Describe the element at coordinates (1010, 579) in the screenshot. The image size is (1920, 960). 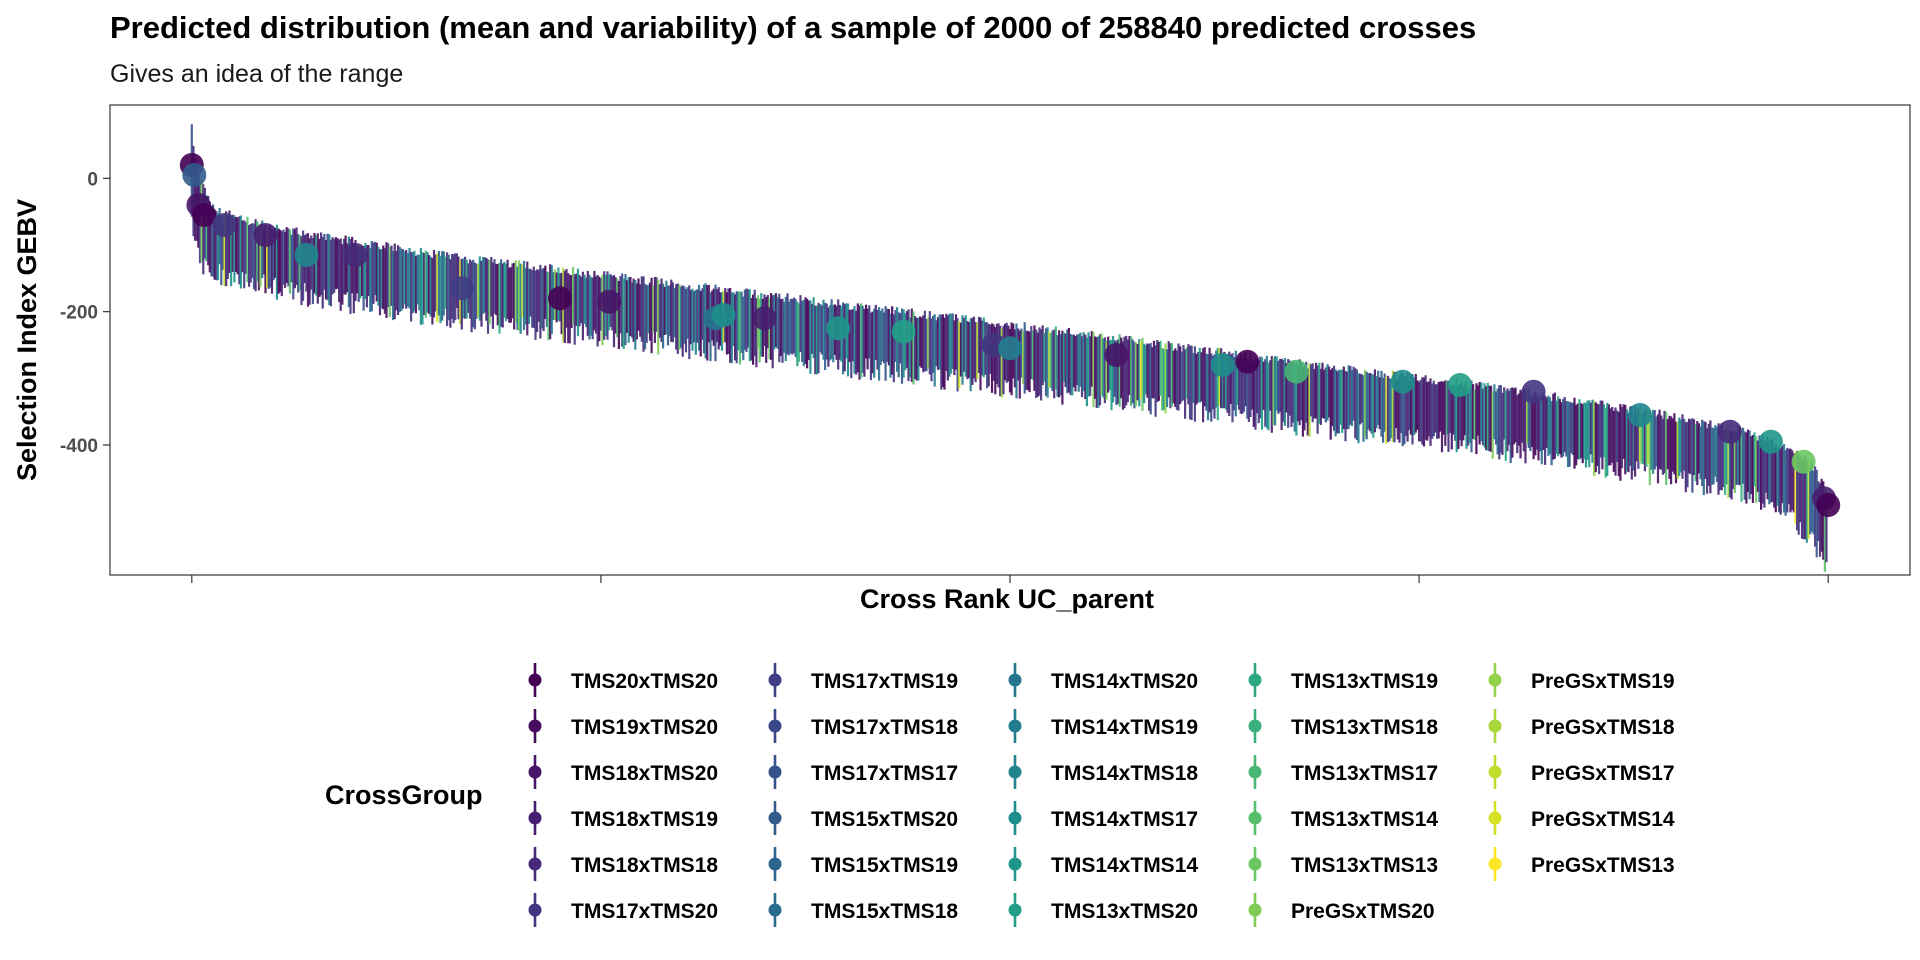
I see `x-axis` at that location.